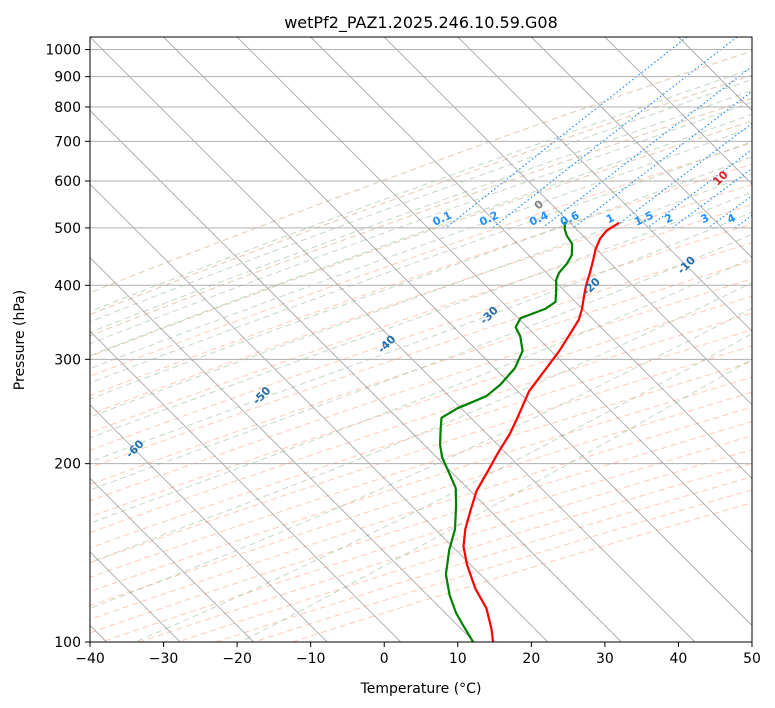  Describe the element at coordinates (752, 659) in the screenshot. I see `x-tick-label: 50` at that location.